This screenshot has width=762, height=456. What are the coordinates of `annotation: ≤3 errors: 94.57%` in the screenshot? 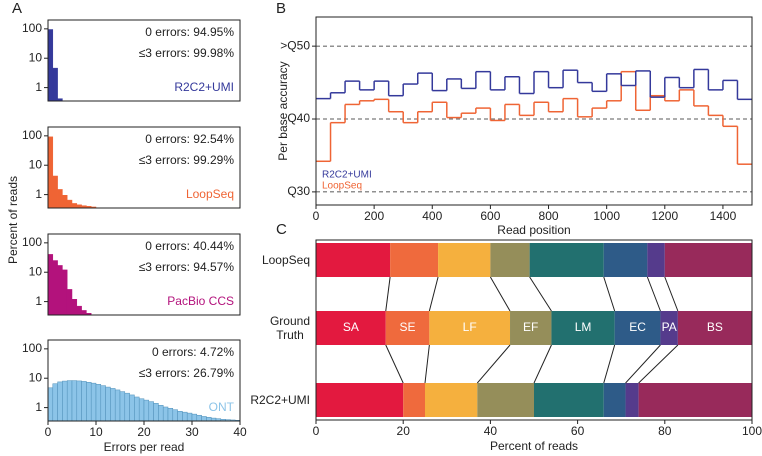 It's located at (187, 267).